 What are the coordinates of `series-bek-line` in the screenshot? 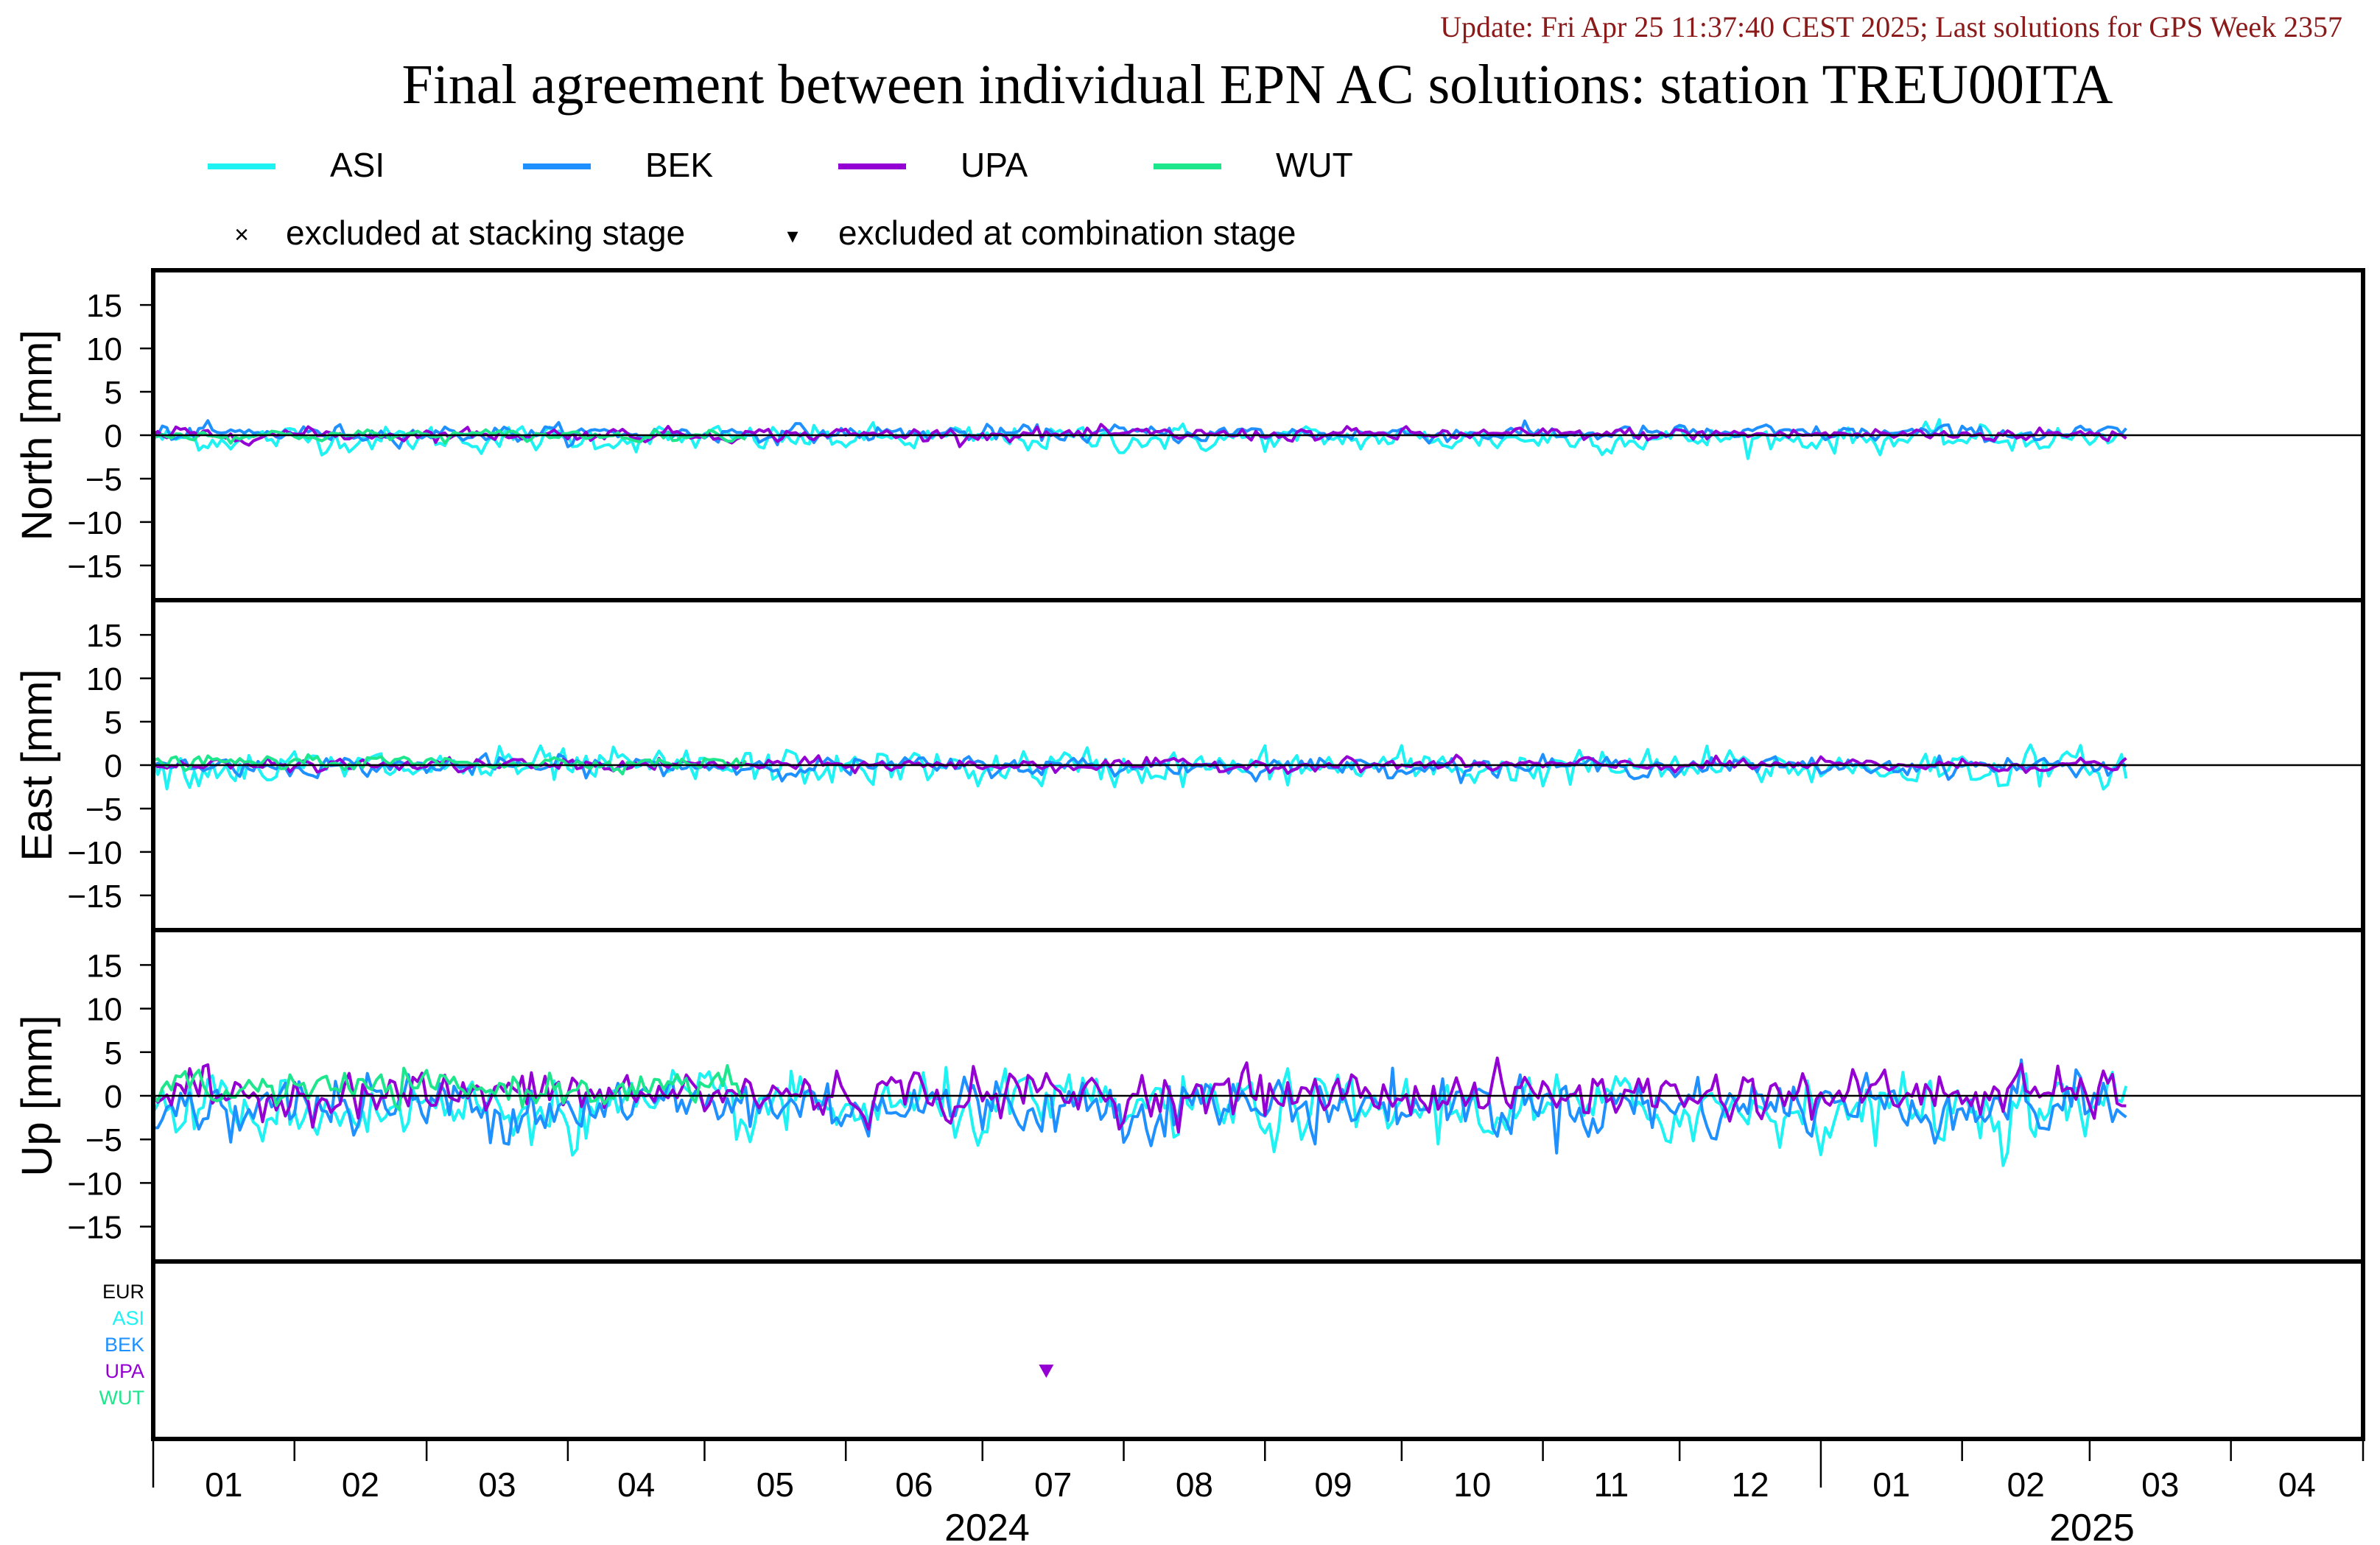 It's located at (1140, 1107).